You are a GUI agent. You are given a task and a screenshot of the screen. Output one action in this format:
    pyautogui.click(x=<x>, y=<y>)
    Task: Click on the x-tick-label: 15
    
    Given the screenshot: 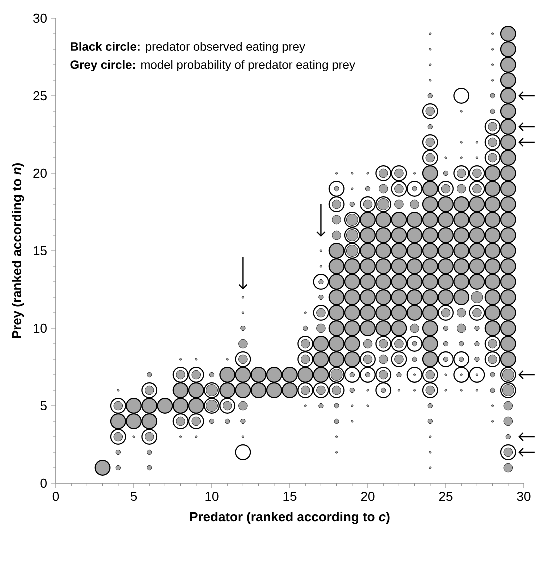 What is the action you would take?
    pyautogui.click(x=290, y=497)
    